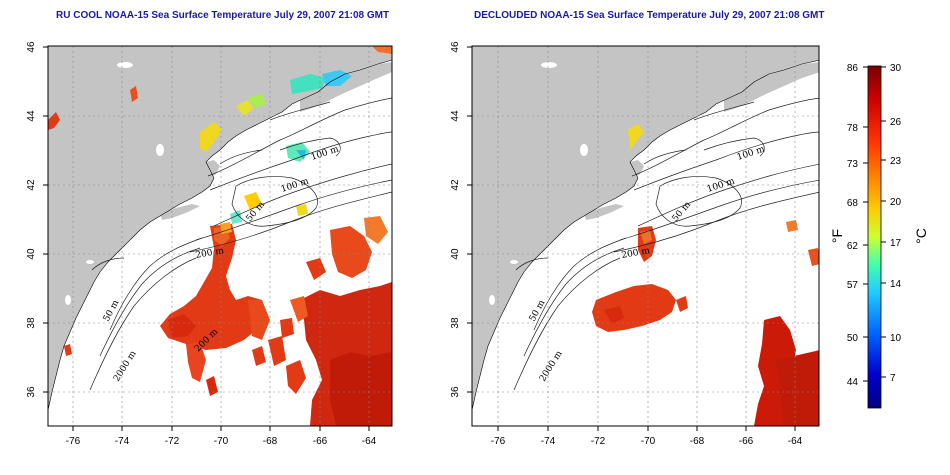 Image resolution: width=950 pixels, height=475 pixels. I want to click on sst-cool-patches, so click(276, 152).